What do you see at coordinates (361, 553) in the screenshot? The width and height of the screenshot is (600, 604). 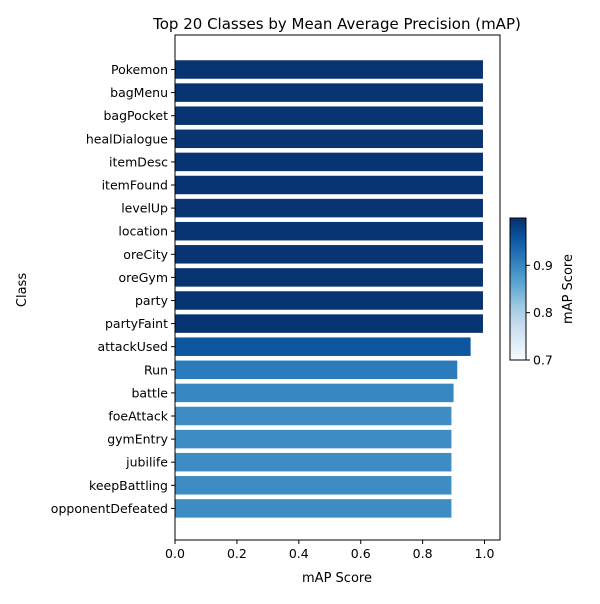 I see `x-tick-label: 0.6` at bounding box center [361, 553].